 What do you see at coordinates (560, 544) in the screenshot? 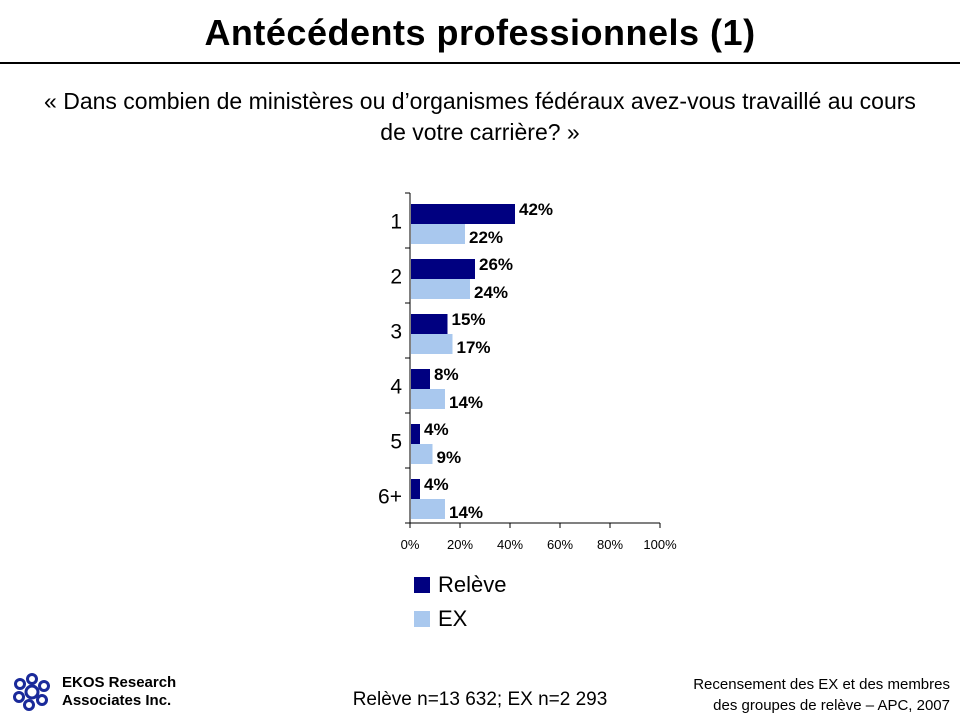
I see `x-tick-label: 60%` at bounding box center [560, 544].